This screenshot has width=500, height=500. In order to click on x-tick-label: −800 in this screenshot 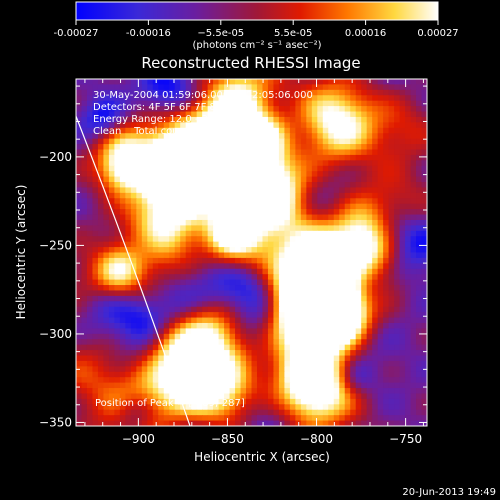, I will do `click(316, 439)`.